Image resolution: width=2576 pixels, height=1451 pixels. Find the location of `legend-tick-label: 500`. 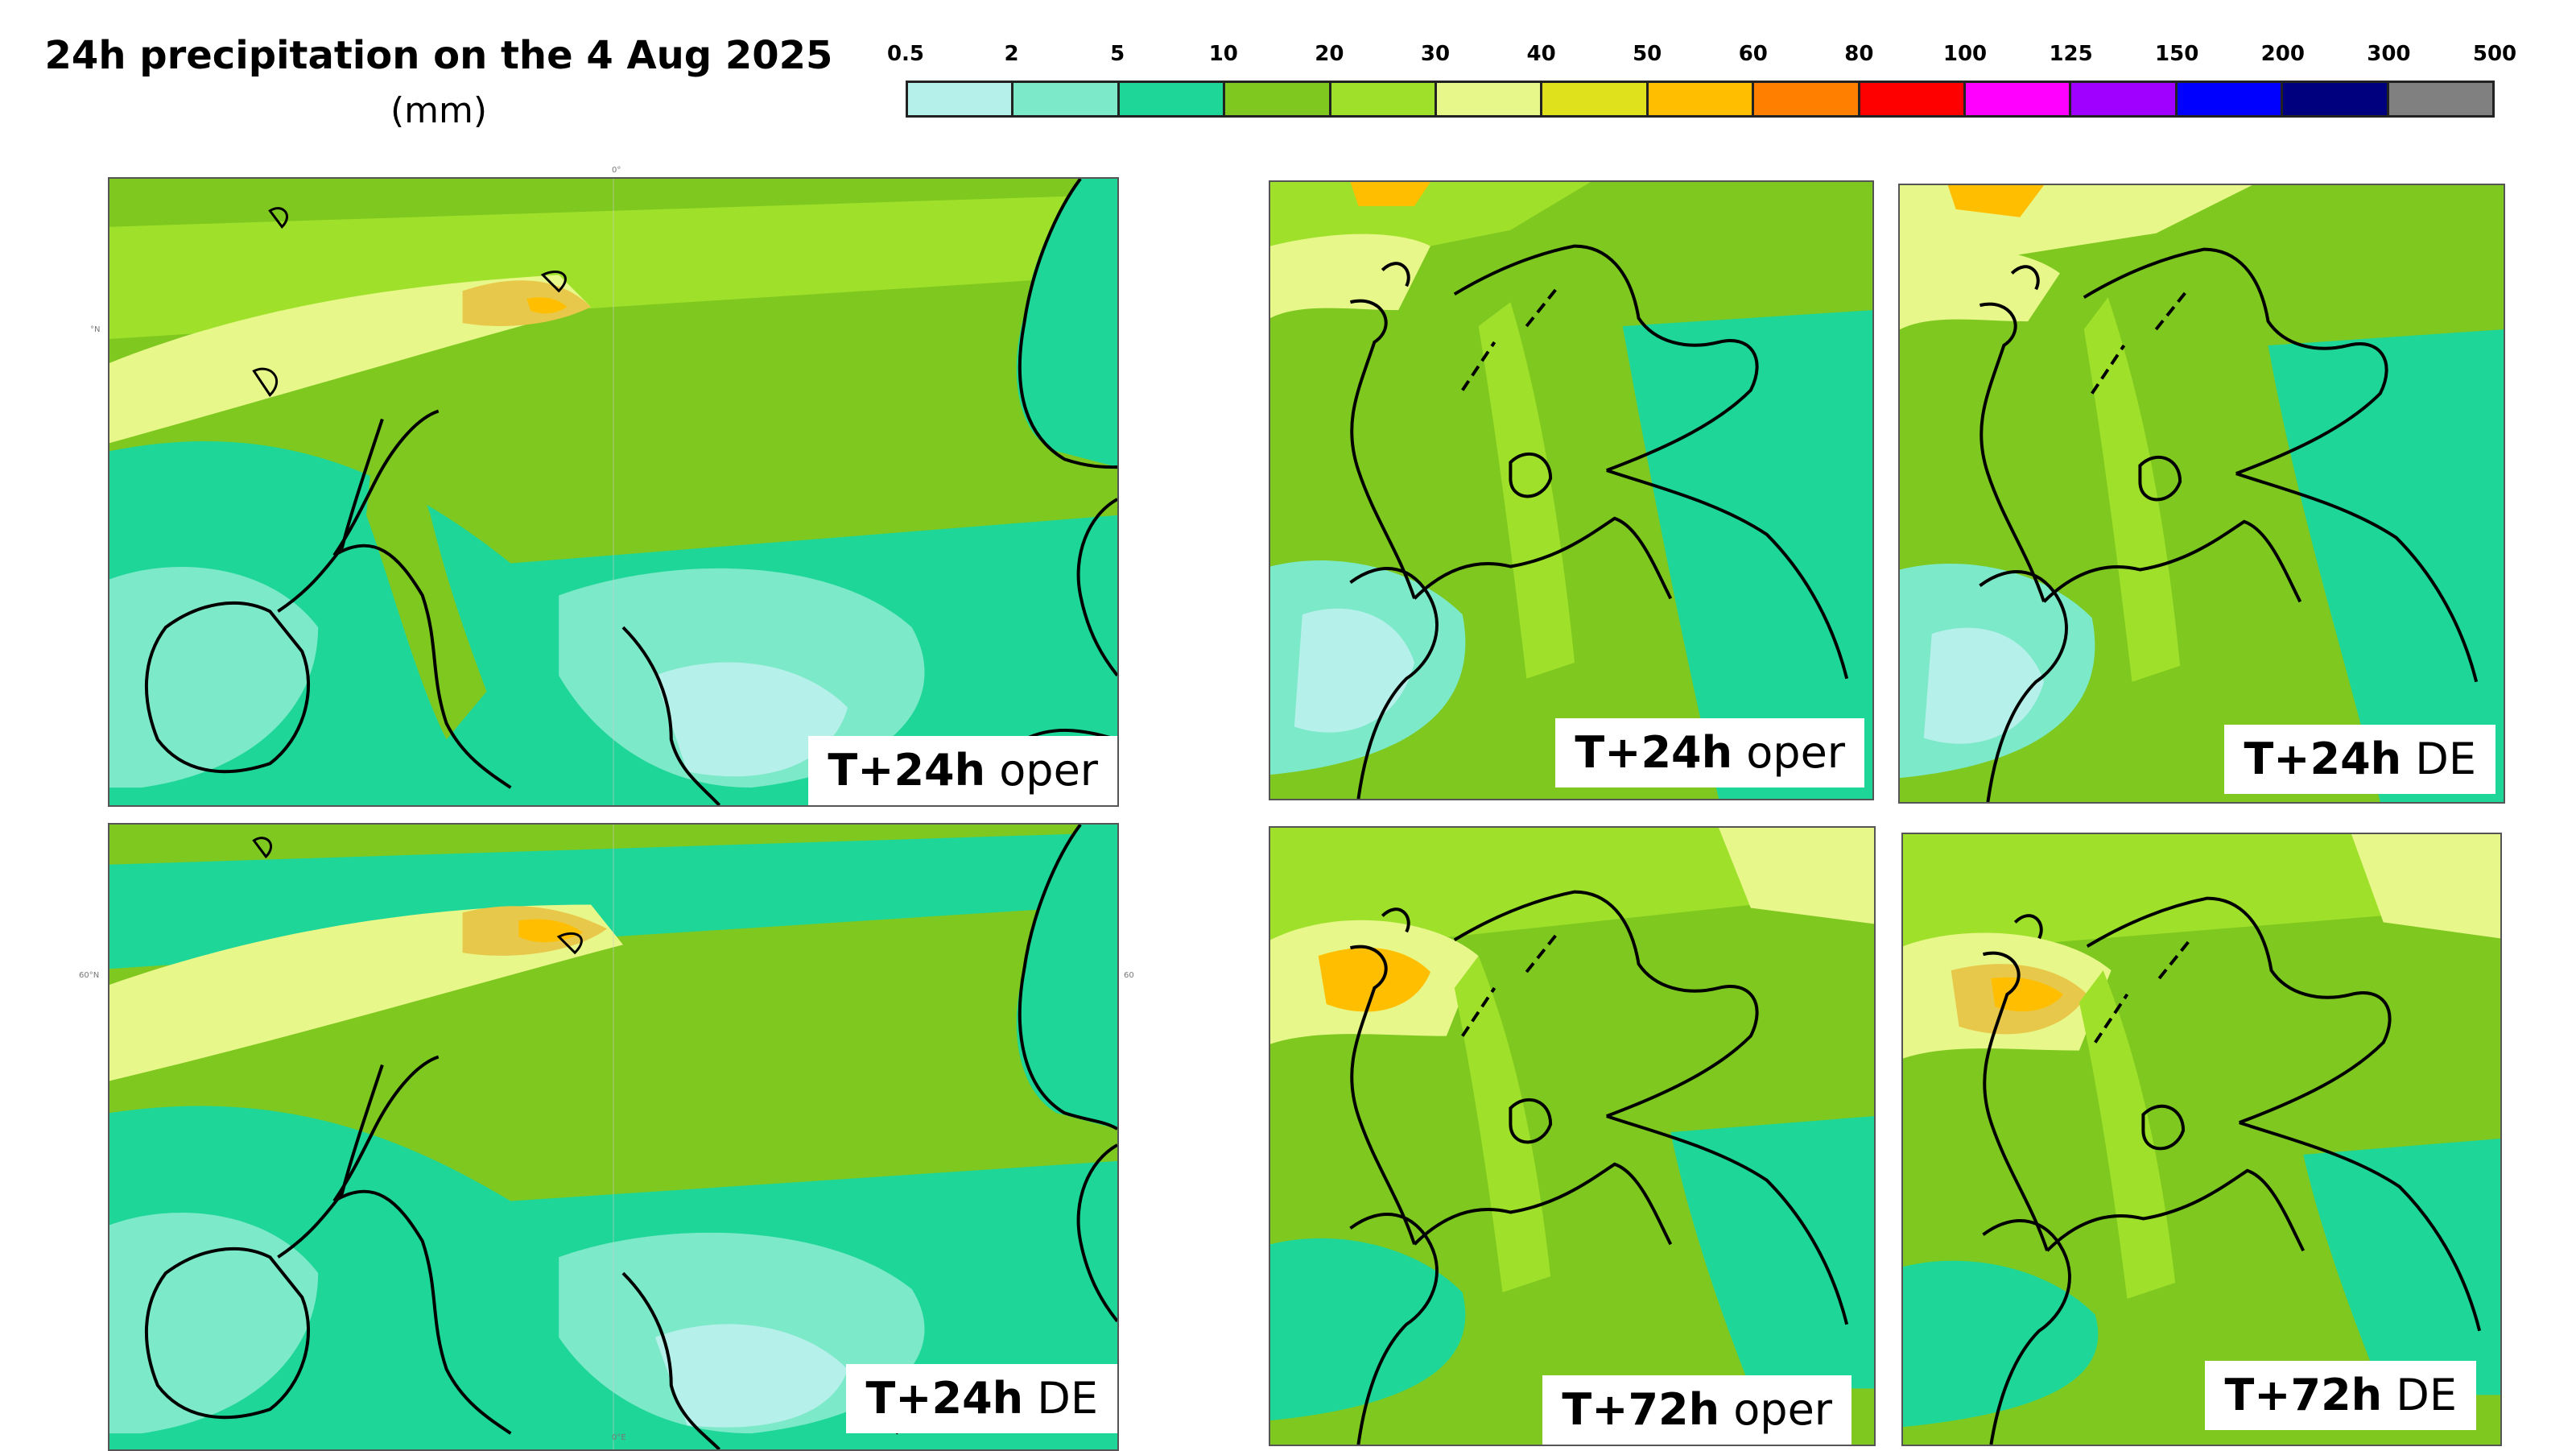

legend-tick-label: 500 is located at coordinates (2494, 54).